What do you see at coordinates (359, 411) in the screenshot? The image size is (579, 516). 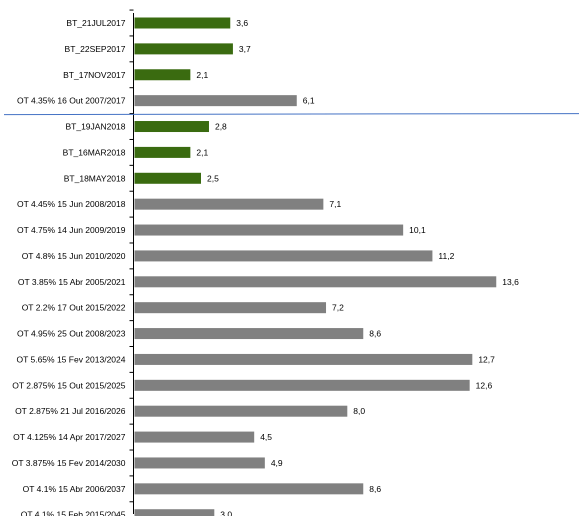 I see `value-label-15: 8,0` at bounding box center [359, 411].